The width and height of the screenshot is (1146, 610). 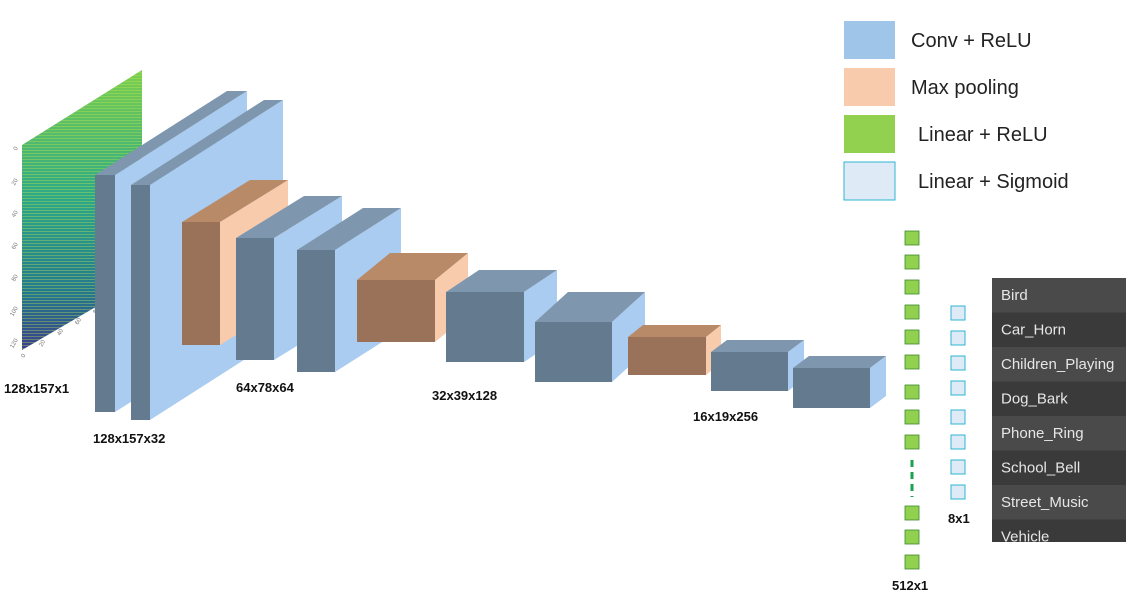 I want to click on legend-label: Max pooling, so click(x=965, y=88).